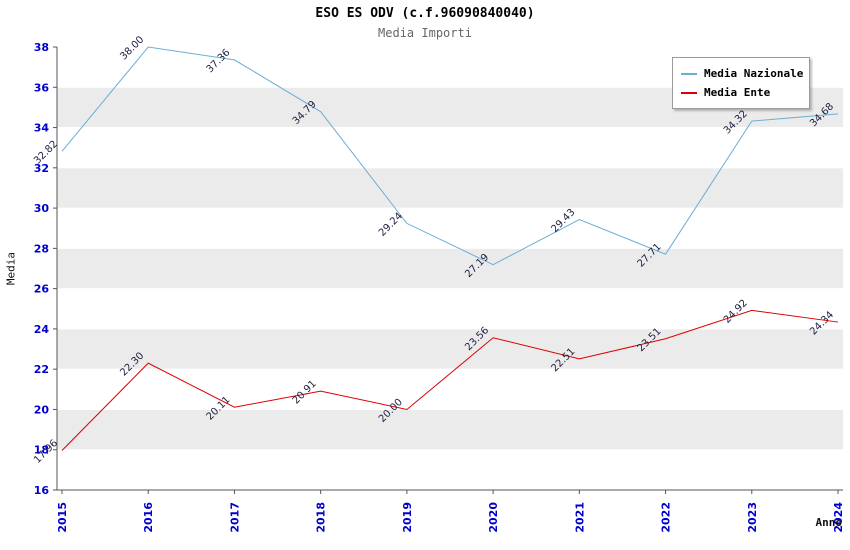  I want to click on y-tick-label: 30, so click(42, 208).